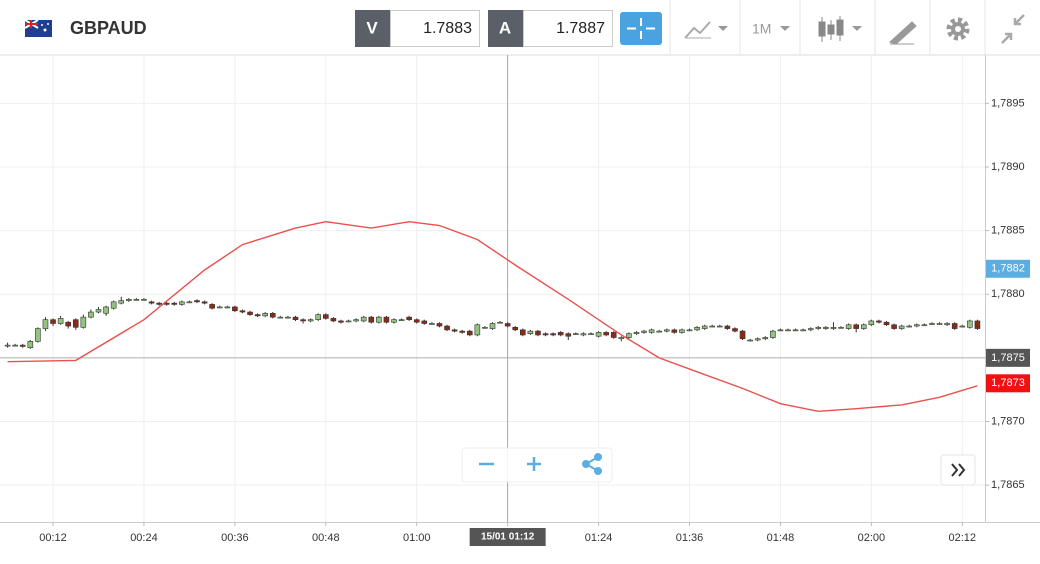 This screenshot has height=564, width=1040. Describe the element at coordinates (372, 28) in the screenshot. I see `sell-button` at that location.